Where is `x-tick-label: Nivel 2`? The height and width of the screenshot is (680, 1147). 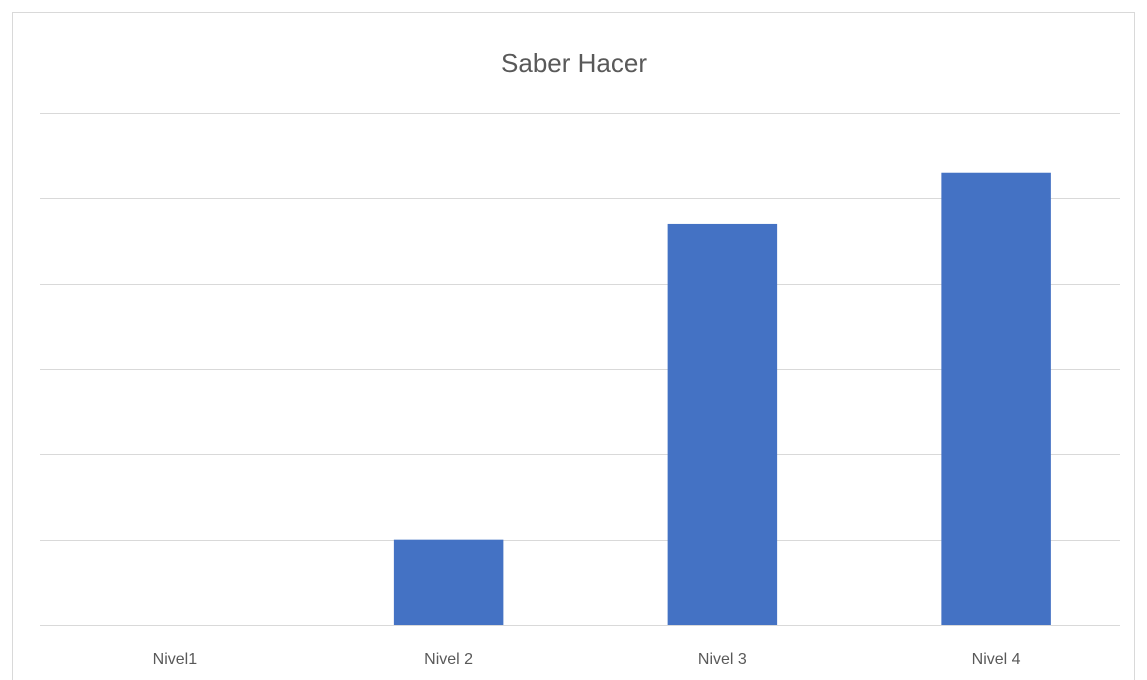 x-tick-label: Nivel 2 is located at coordinates (448, 659).